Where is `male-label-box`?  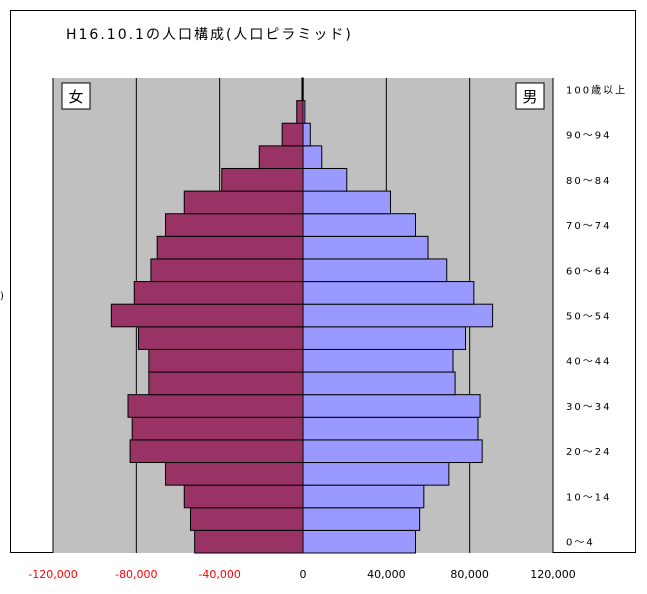 male-label-box is located at coordinates (530, 96).